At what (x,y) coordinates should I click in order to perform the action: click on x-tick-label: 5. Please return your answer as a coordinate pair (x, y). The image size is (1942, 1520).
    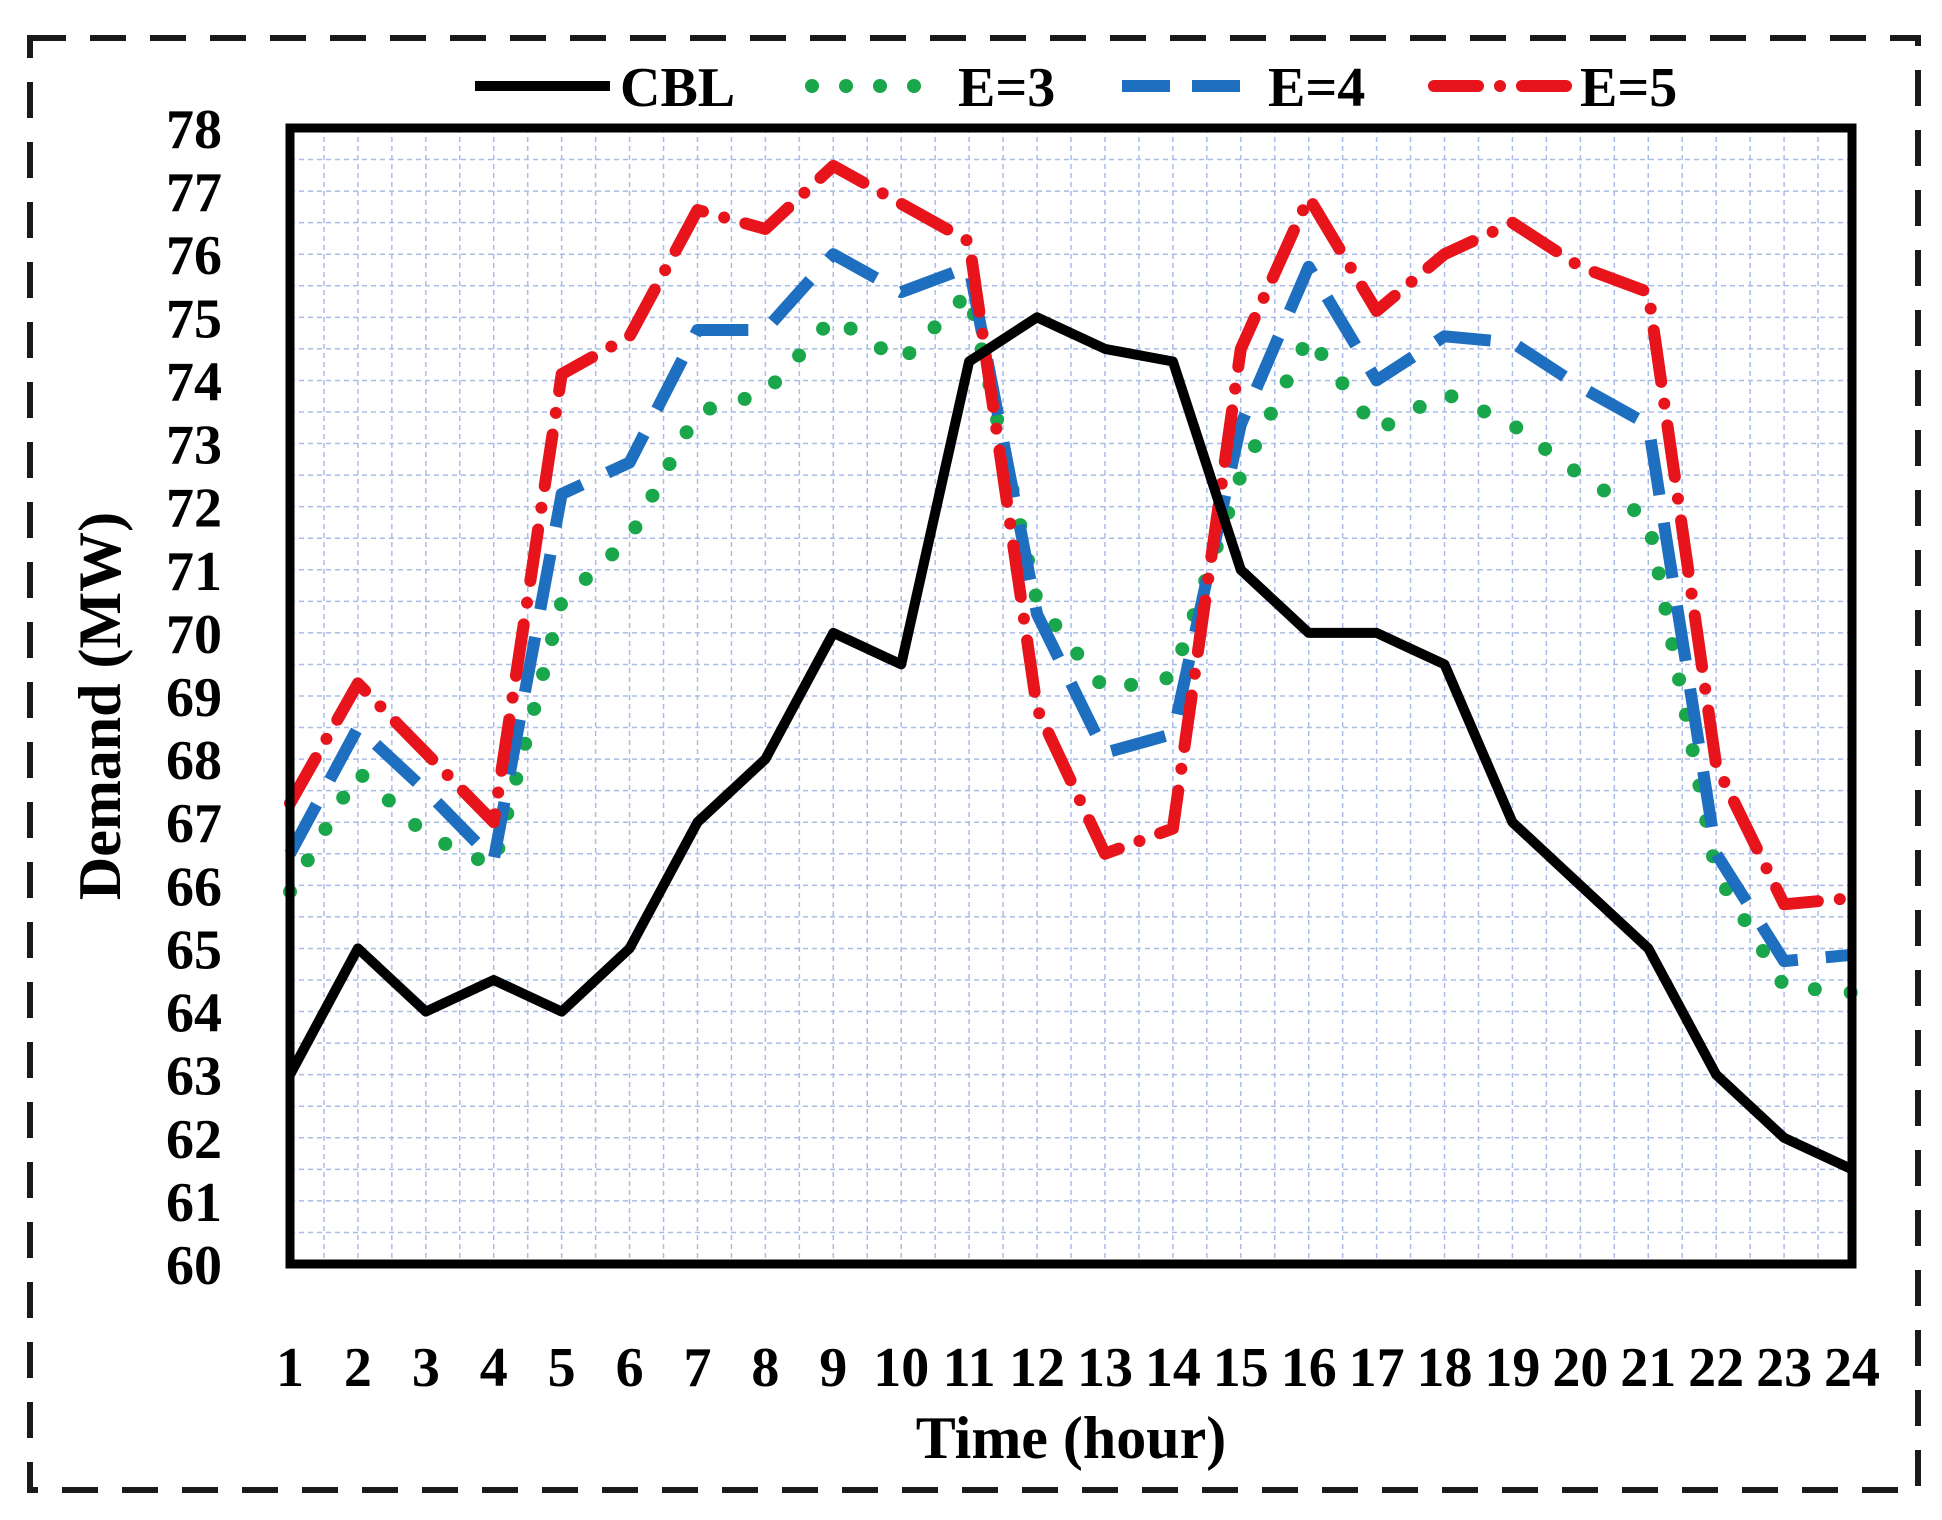
    Looking at the image, I should click on (562, 1368).